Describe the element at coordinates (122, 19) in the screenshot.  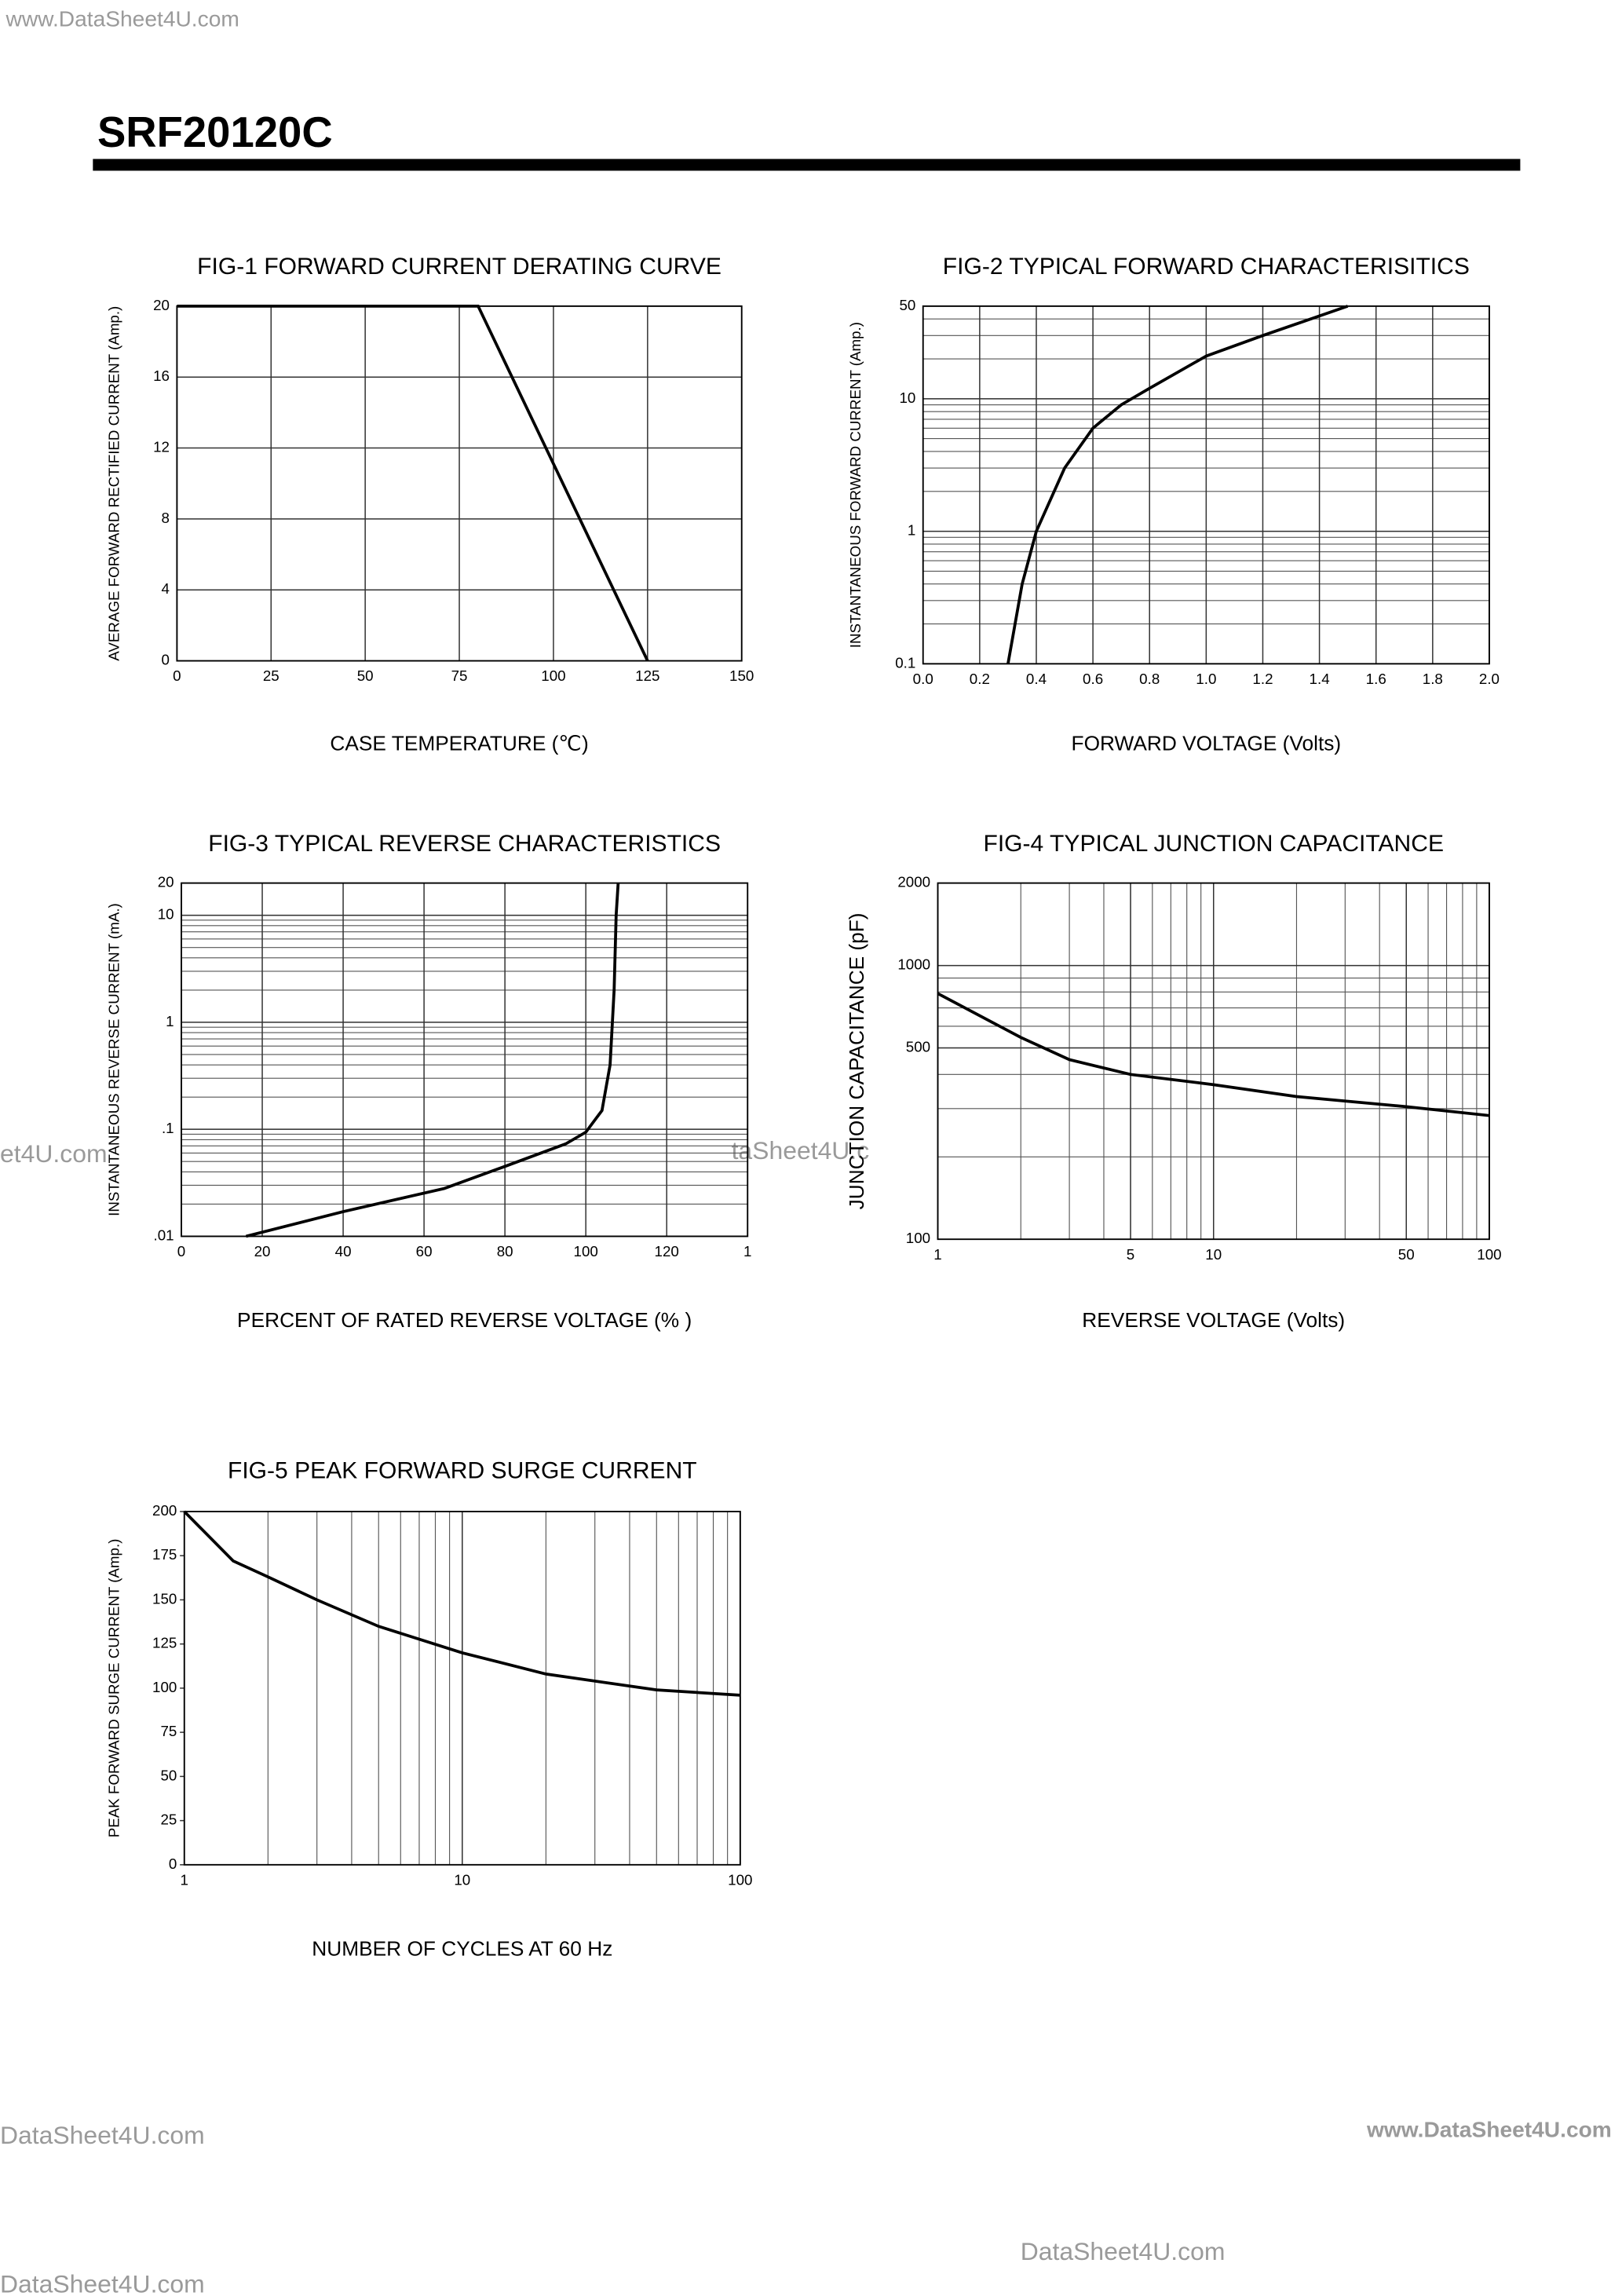
I see `header-url: www.DataSheet4U.com` at that location.